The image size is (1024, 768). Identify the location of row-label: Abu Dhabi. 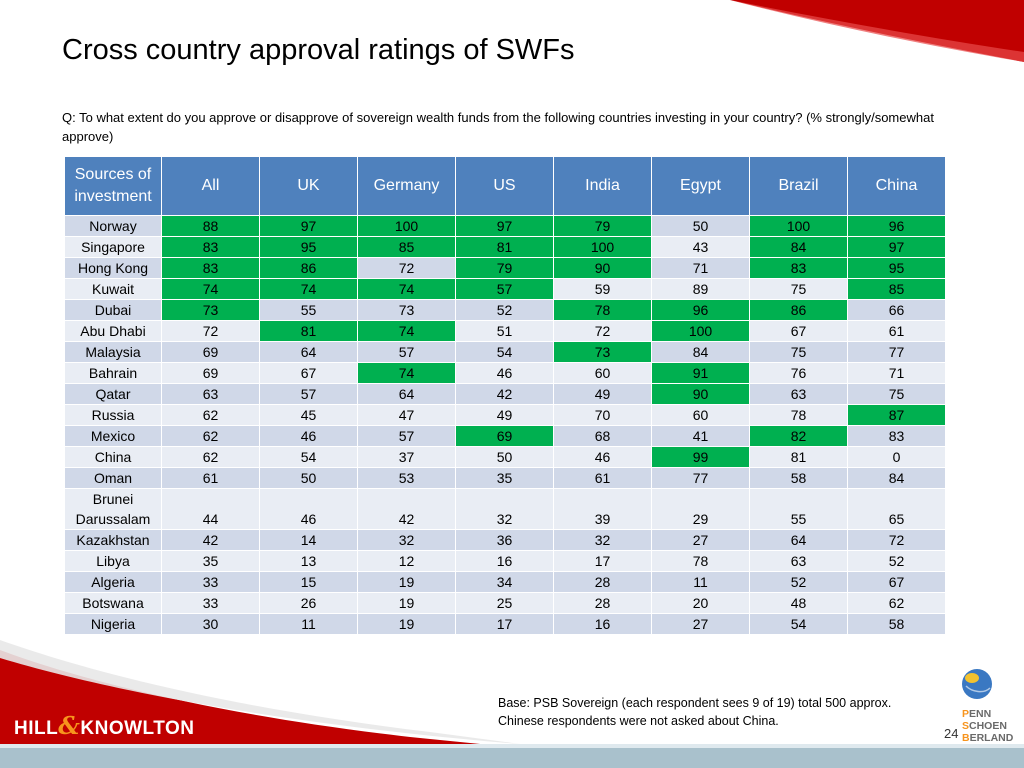
(113, 331).